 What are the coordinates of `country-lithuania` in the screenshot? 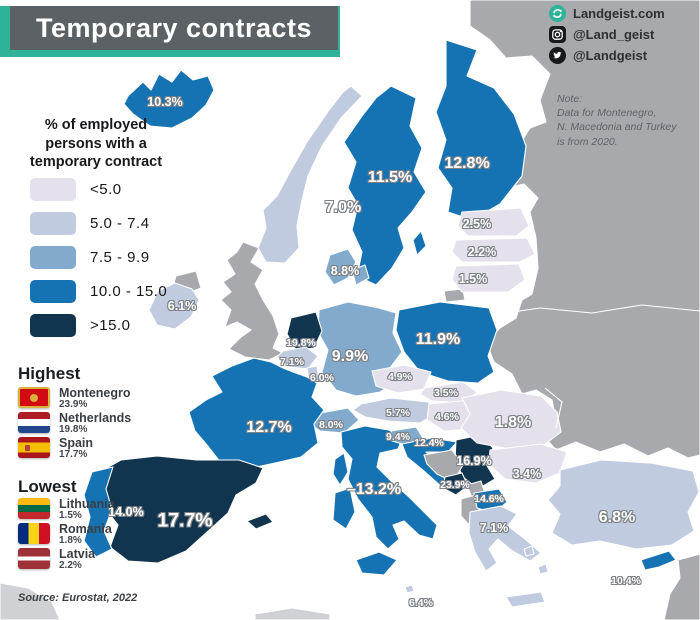 It's located at (488, 278).